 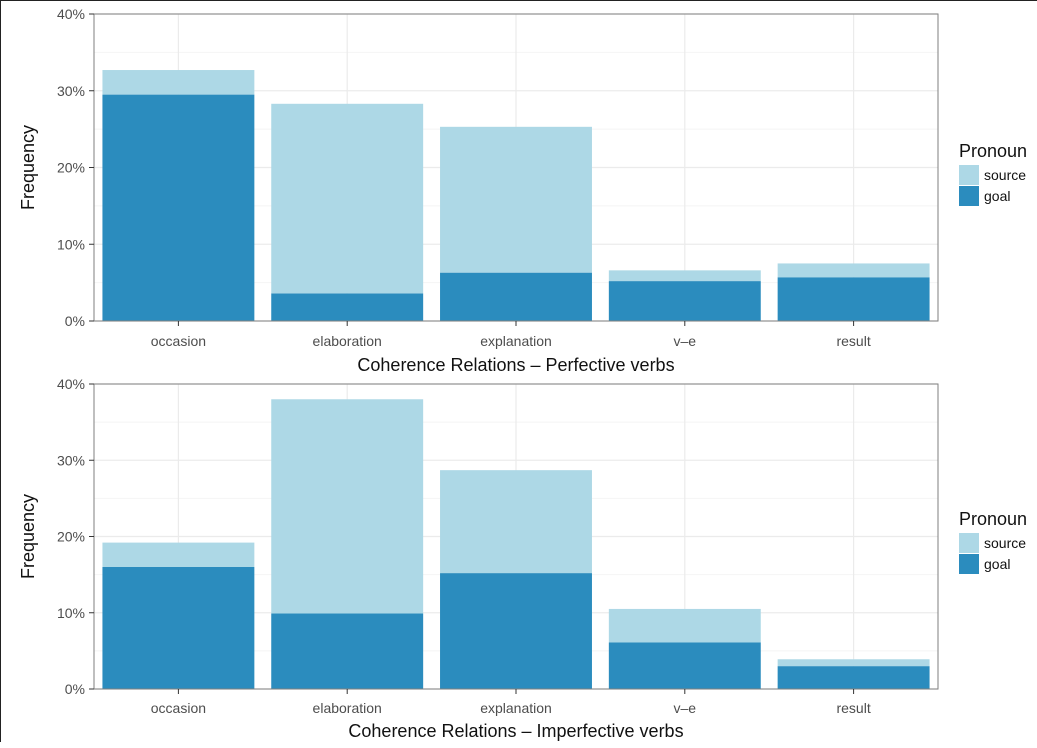 What do you see at coordinates (515, 731) in the screenshot?
I see `x-axis-title: Coherence Relations – Imperfective verbs` at bounding box center [515, 731].